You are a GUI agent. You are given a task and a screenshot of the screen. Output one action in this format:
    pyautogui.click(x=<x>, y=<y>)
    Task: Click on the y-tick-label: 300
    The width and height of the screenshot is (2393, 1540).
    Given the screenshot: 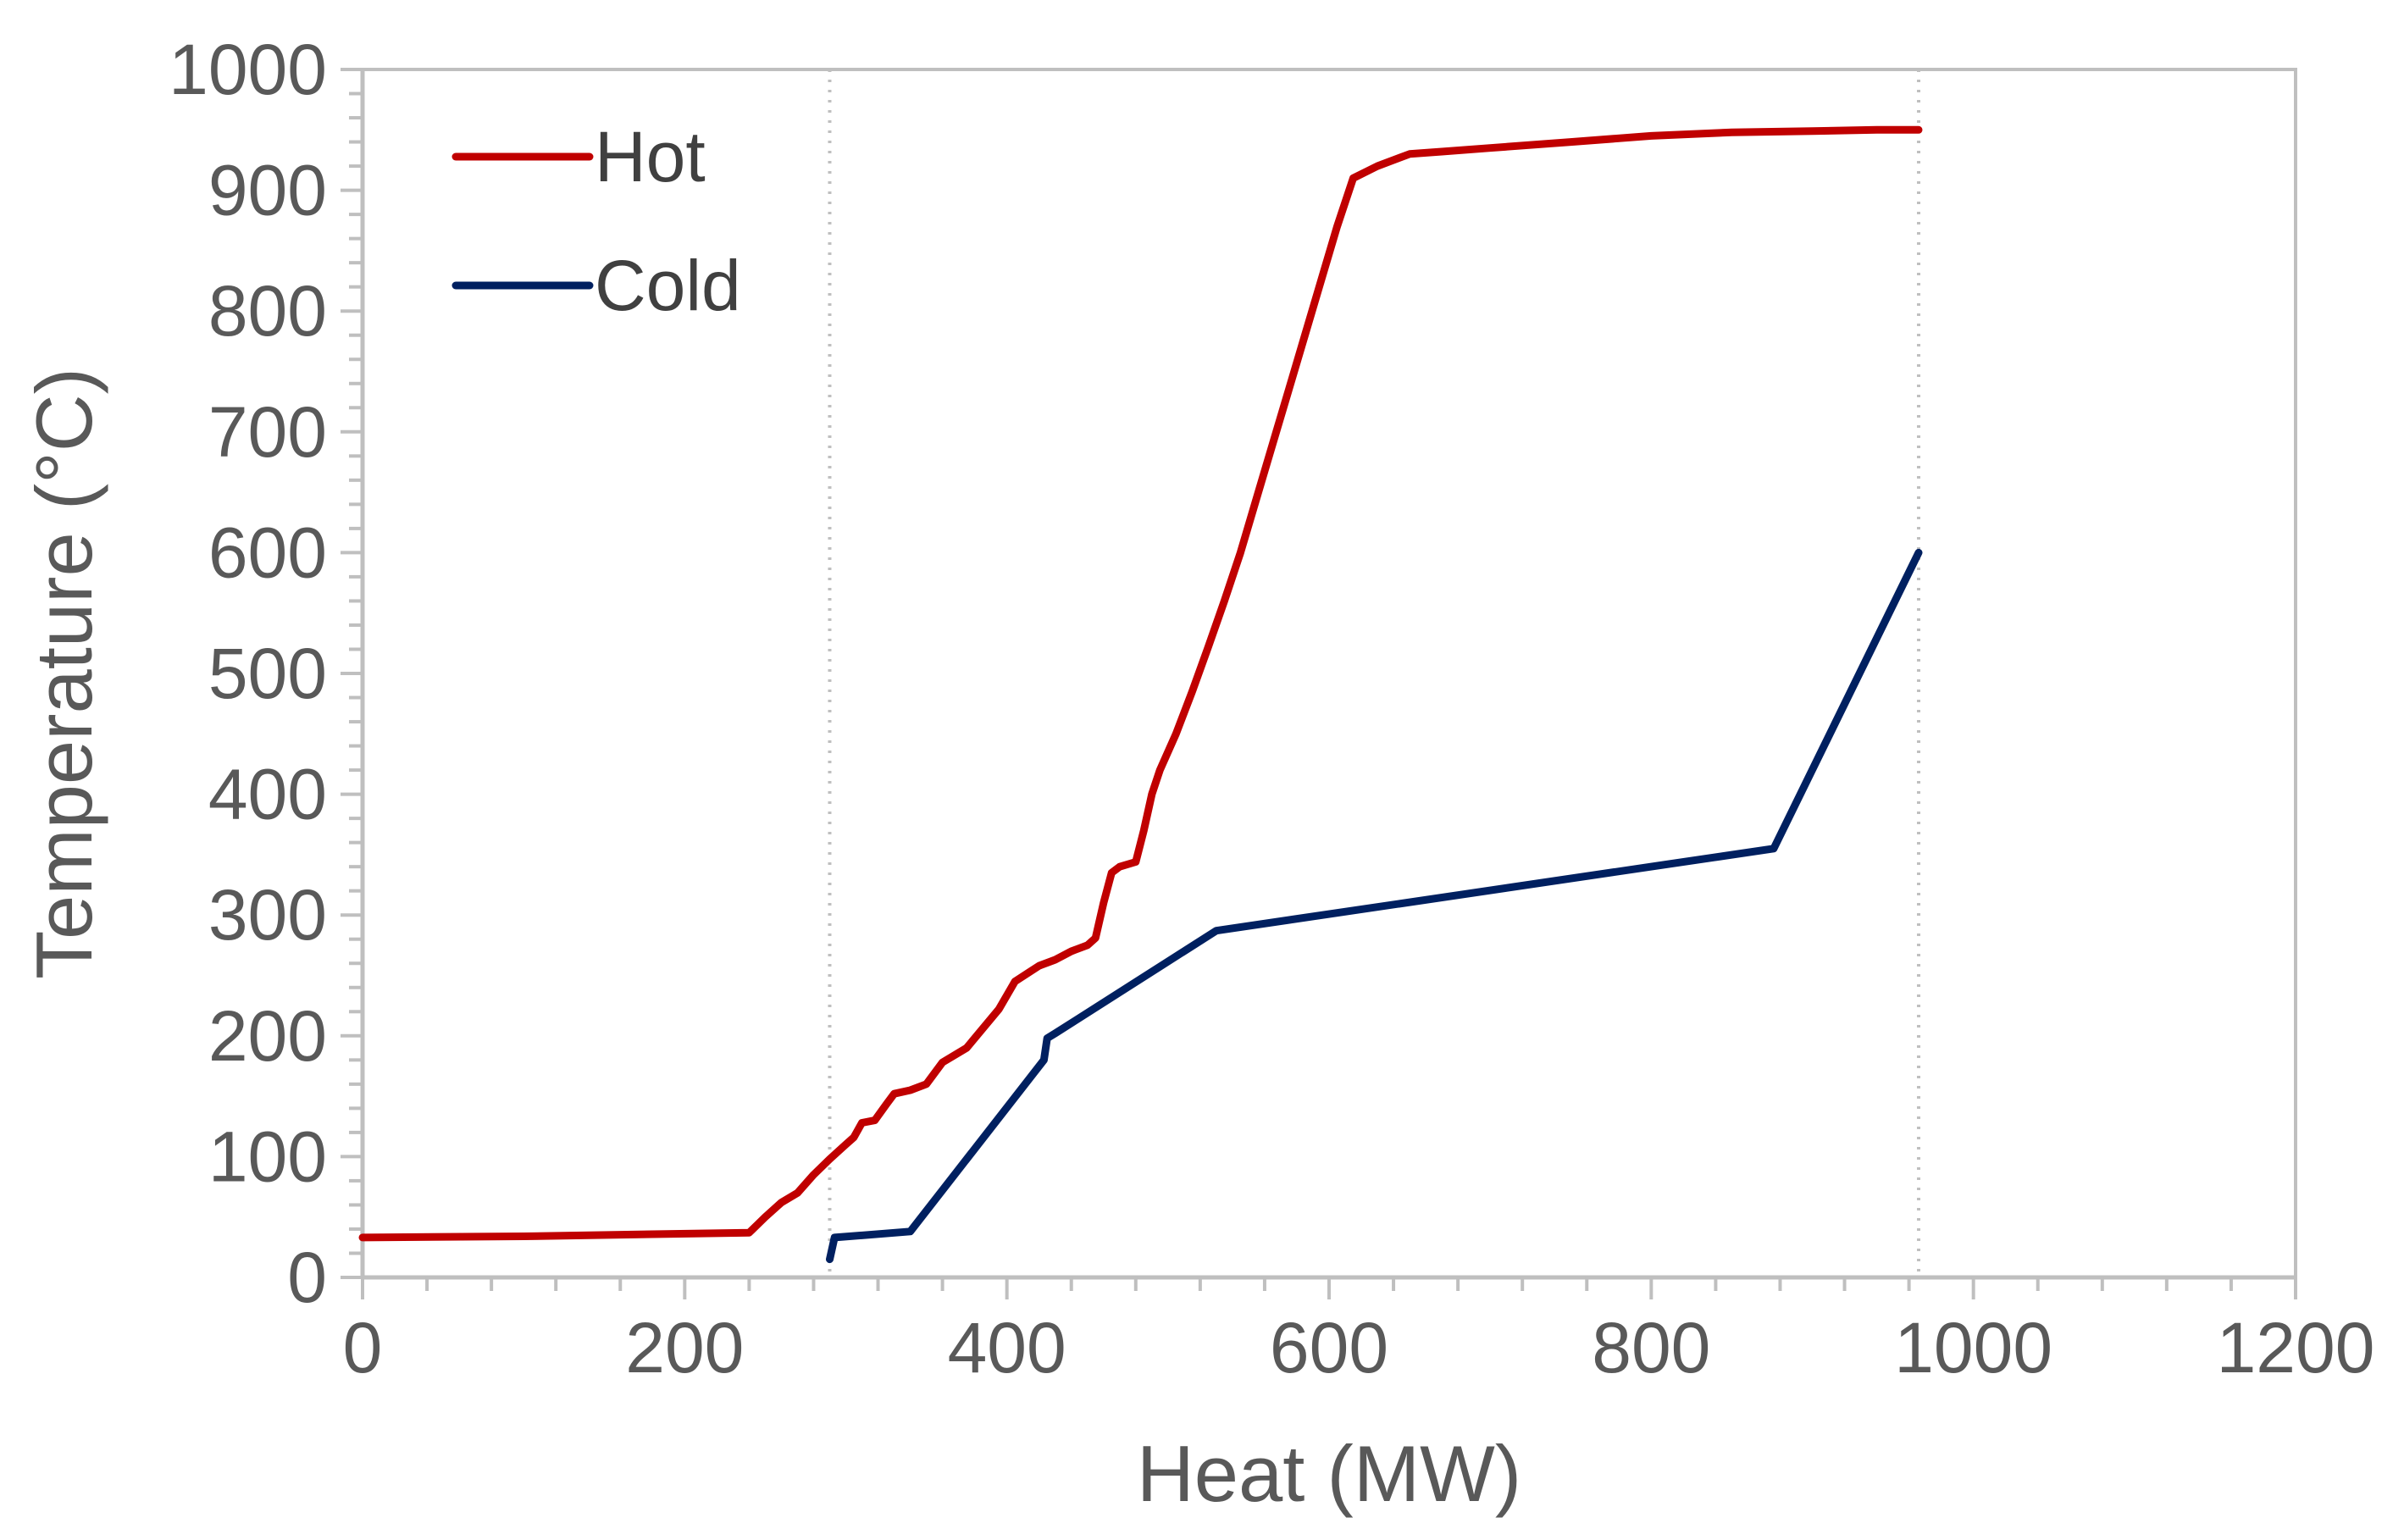 What is the action you would take?
    pyautogui.click(x=267, y=915)
    